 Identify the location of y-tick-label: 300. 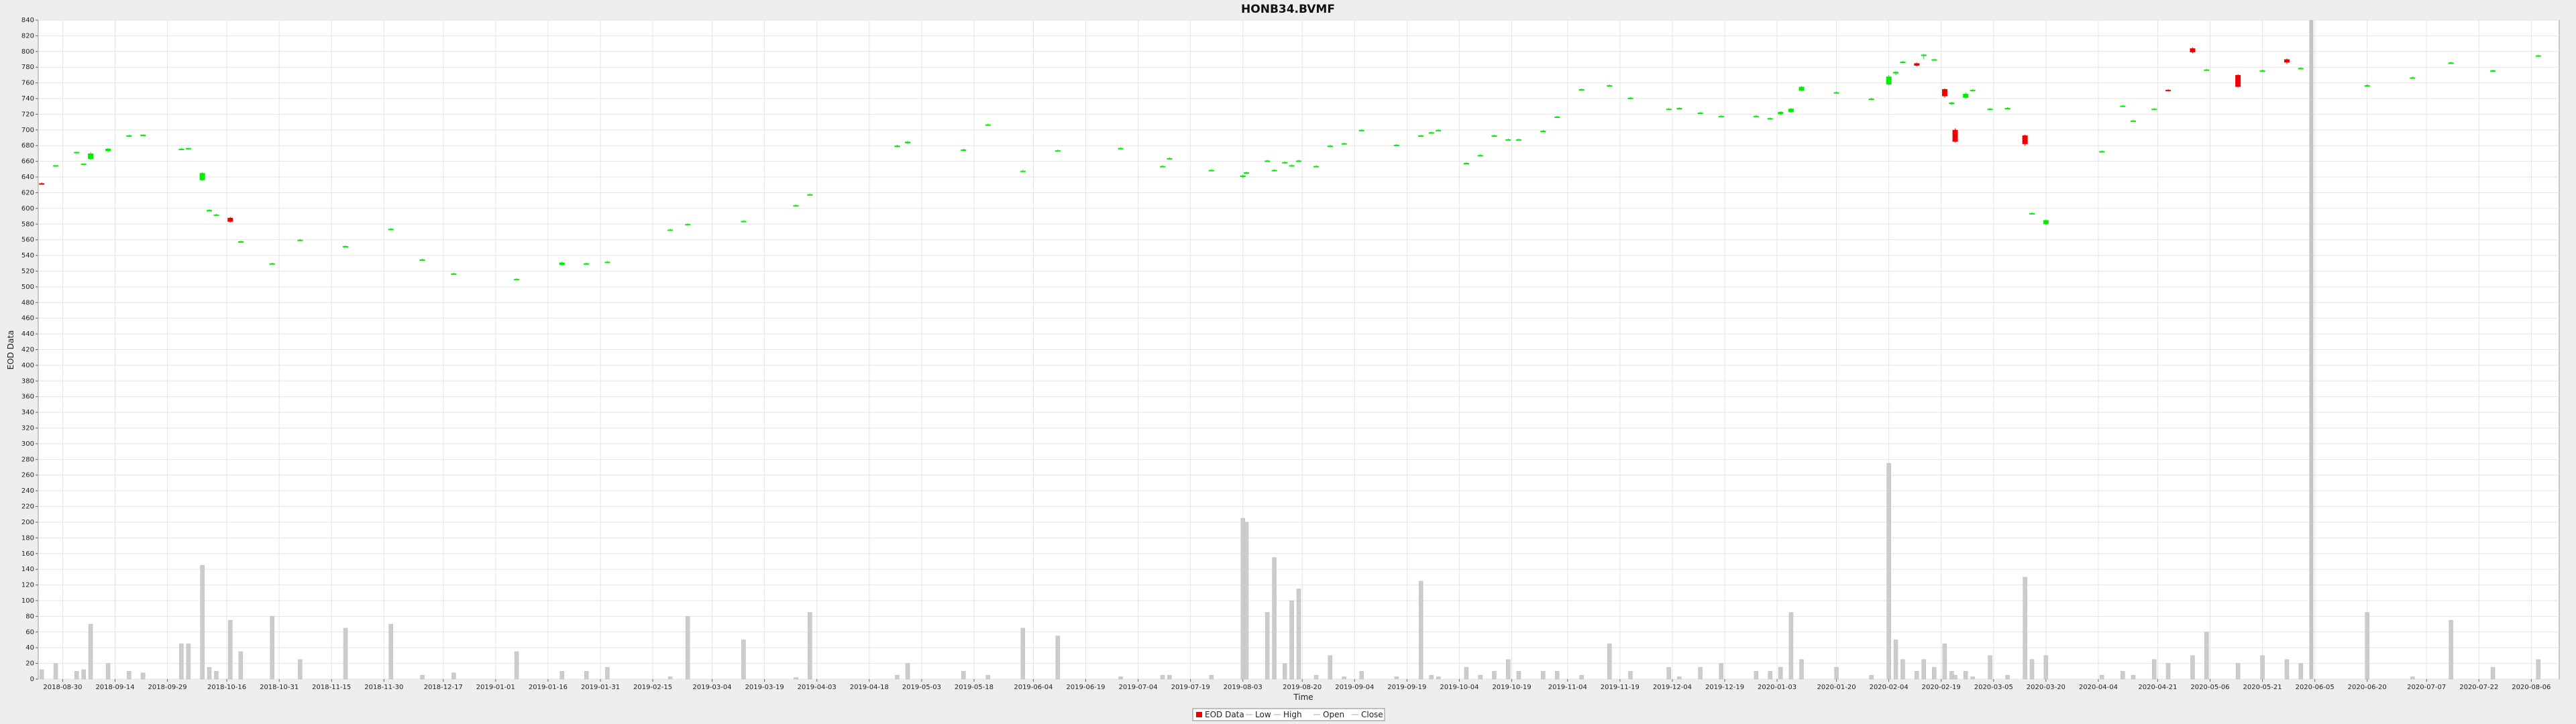
(27, 444).